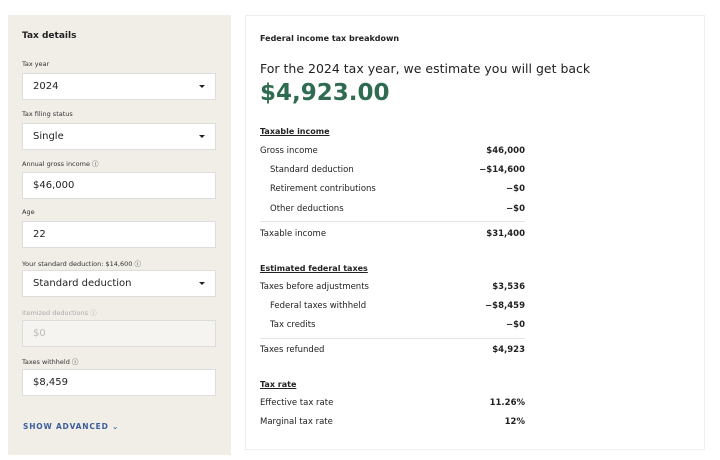 This screenshot has width=720, height=460. What do you see at coordinates (119, 382) in the screenshot?
I see `withheld-input: $8,459` at bounding box center [119, 382].